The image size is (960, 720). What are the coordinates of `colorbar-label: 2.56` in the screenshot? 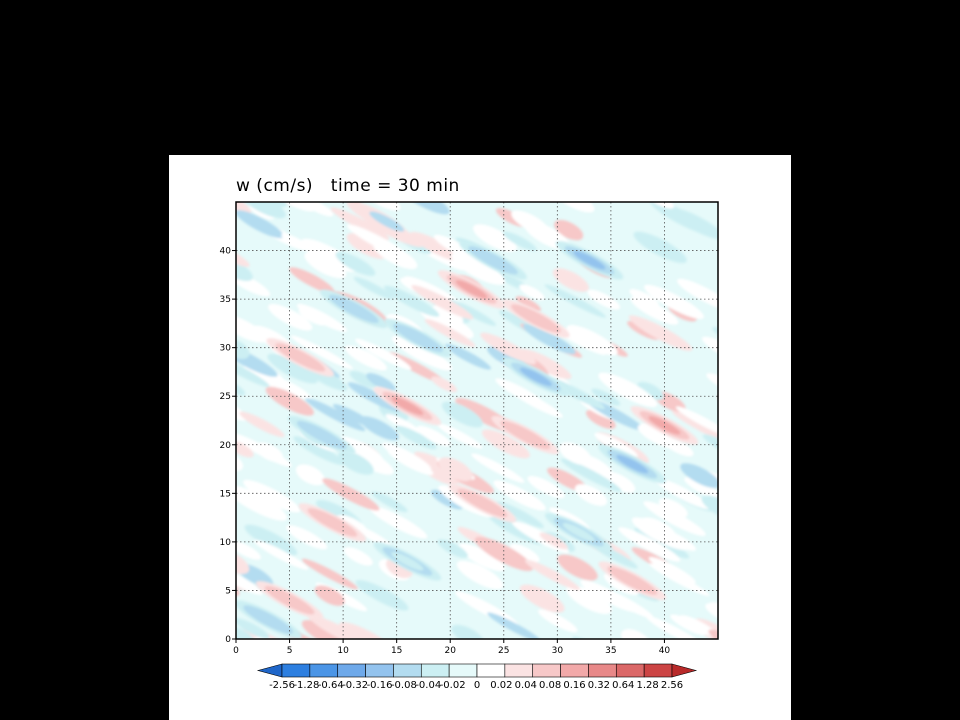 It's located at (672, 685).